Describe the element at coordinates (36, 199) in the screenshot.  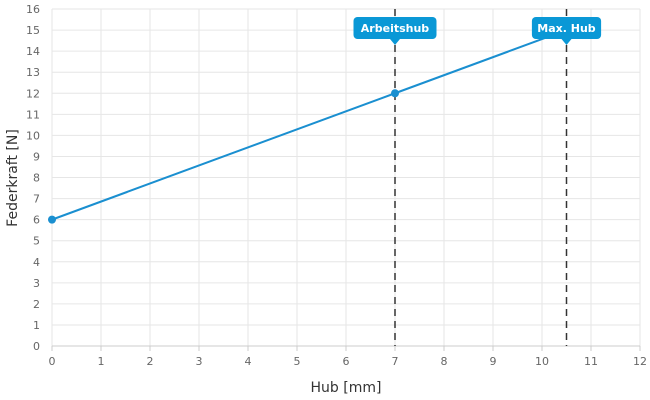
I see `y-tick-label: 7` at that location.